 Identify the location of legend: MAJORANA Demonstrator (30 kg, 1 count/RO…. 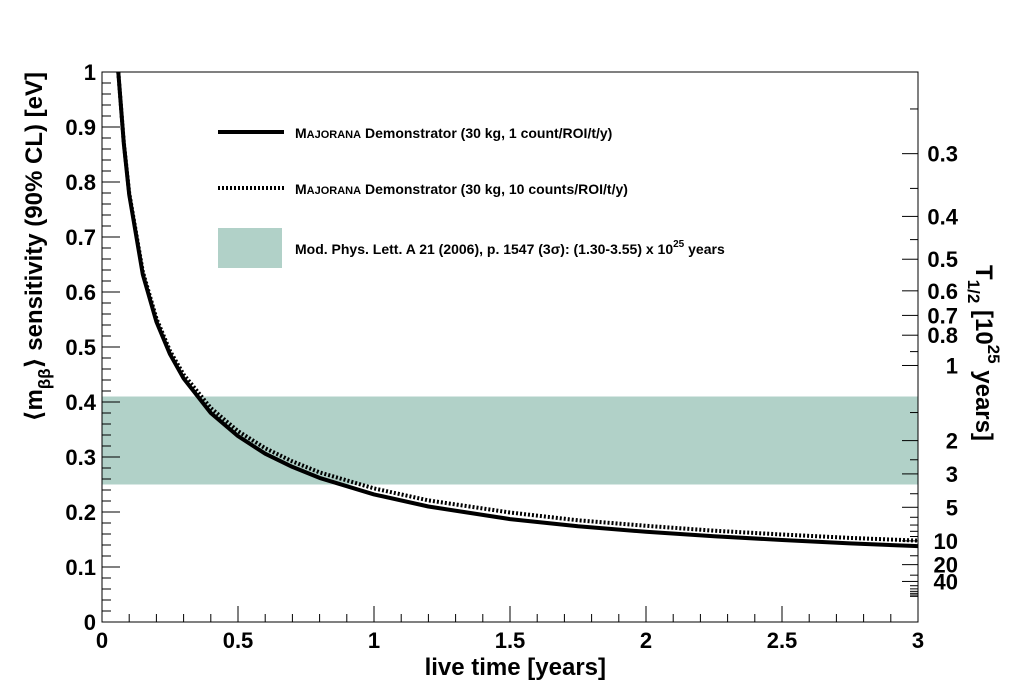
(471, 196).